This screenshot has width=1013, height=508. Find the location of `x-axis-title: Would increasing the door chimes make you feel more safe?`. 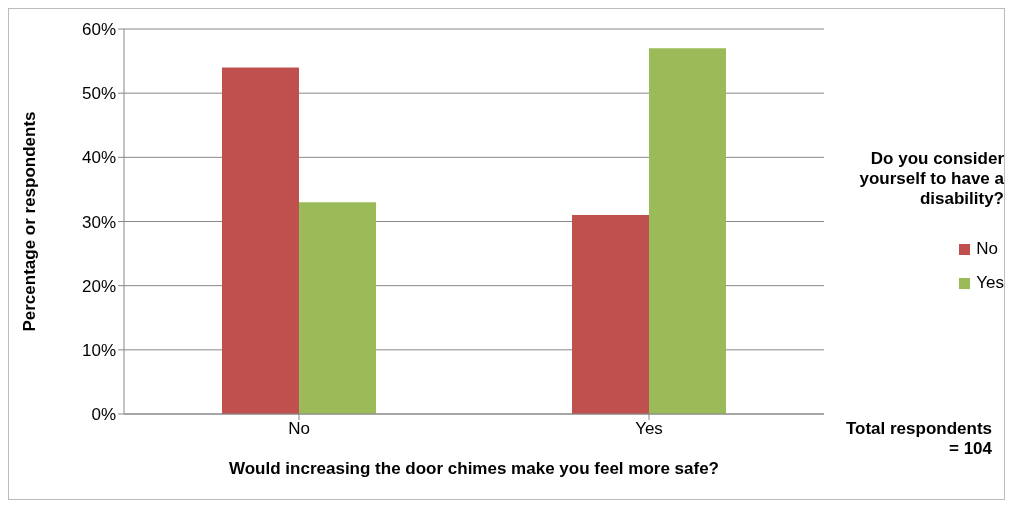

x-axis-title: Would increasing the door chimes make you feel more safe? is located at coordinates (474, 468).